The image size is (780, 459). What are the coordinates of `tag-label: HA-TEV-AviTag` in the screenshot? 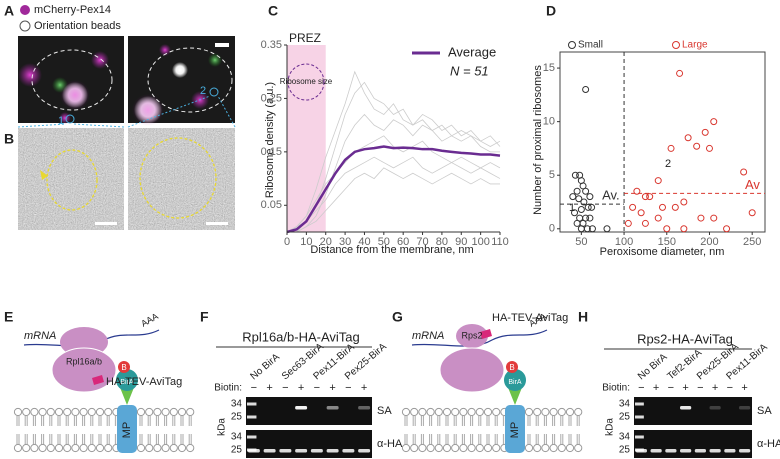 It's located at (530, 318).